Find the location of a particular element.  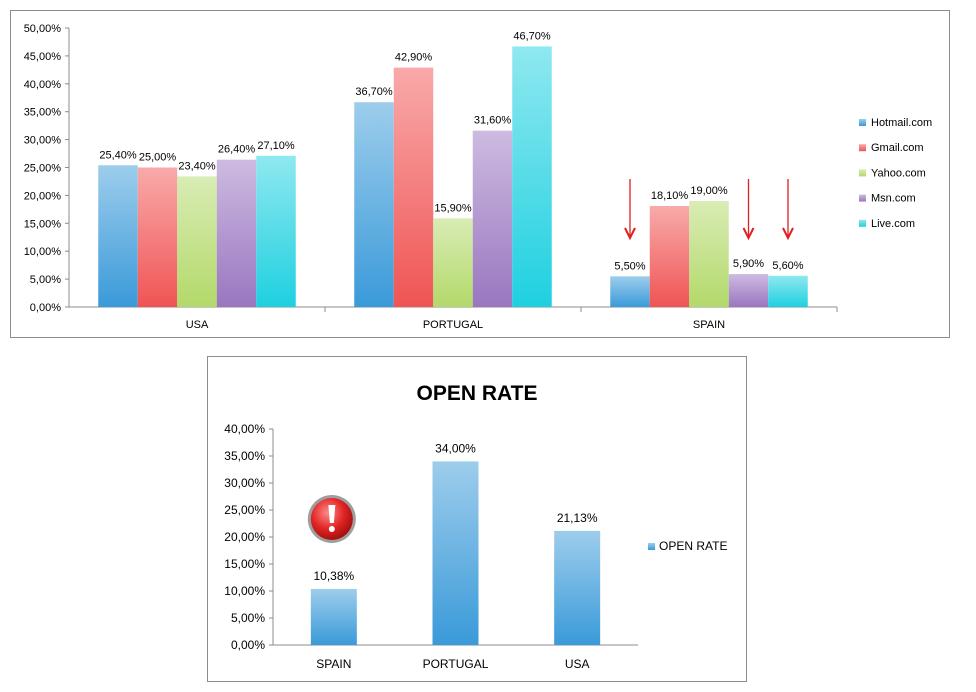

data-label: 19,00% is located at coordinates (709, 191).